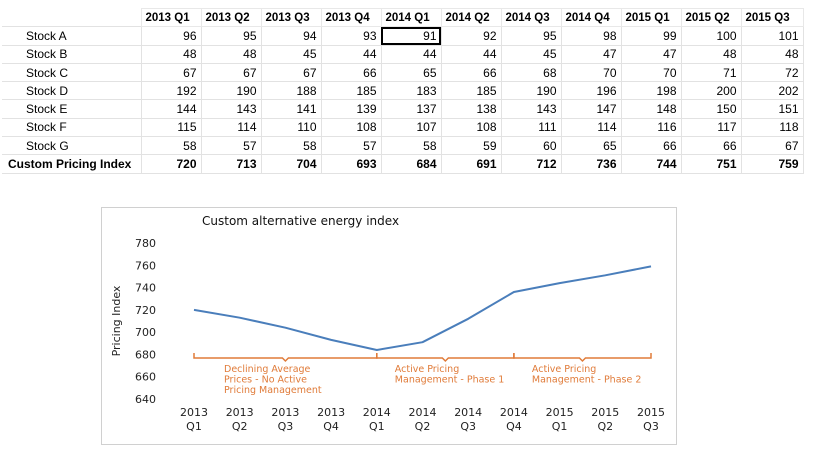 The height and width of the screenshot is (455, 818). Describe the element at coordinates (72, 91) in the screenshot. I see `row-label: Stock D` at that location.